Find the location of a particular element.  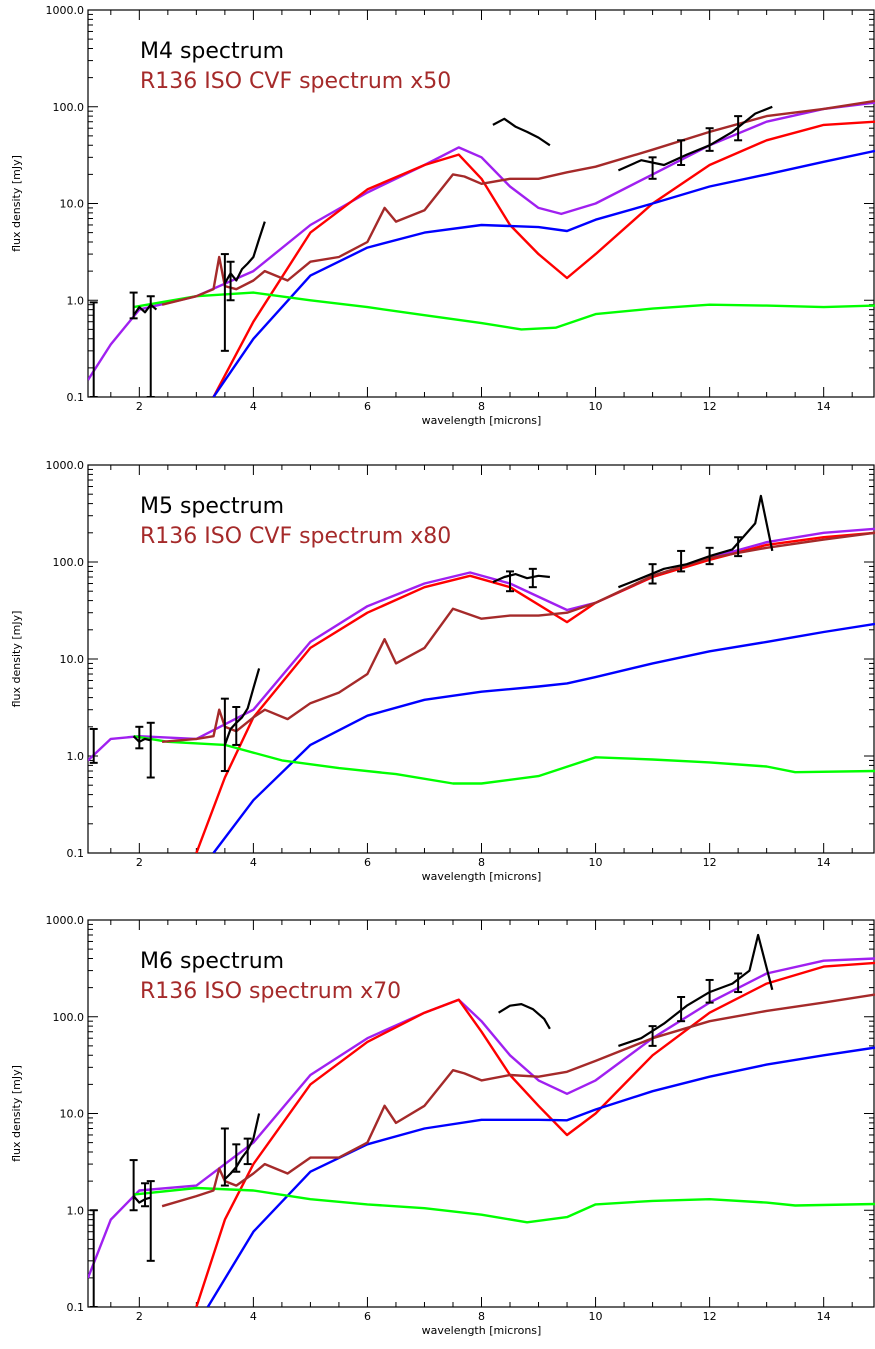

legend-entry-m6-0: M6 spectrum is located at coordinates (212, 961).